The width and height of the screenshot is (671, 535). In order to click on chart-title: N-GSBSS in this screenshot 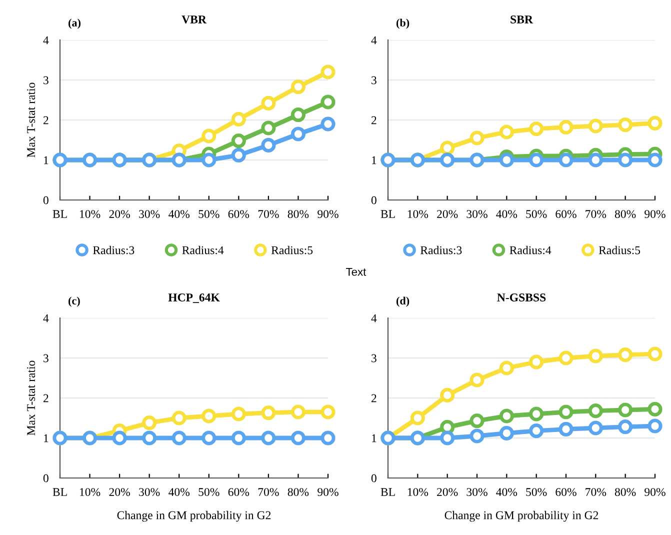, I will do `click(521, 298)`.